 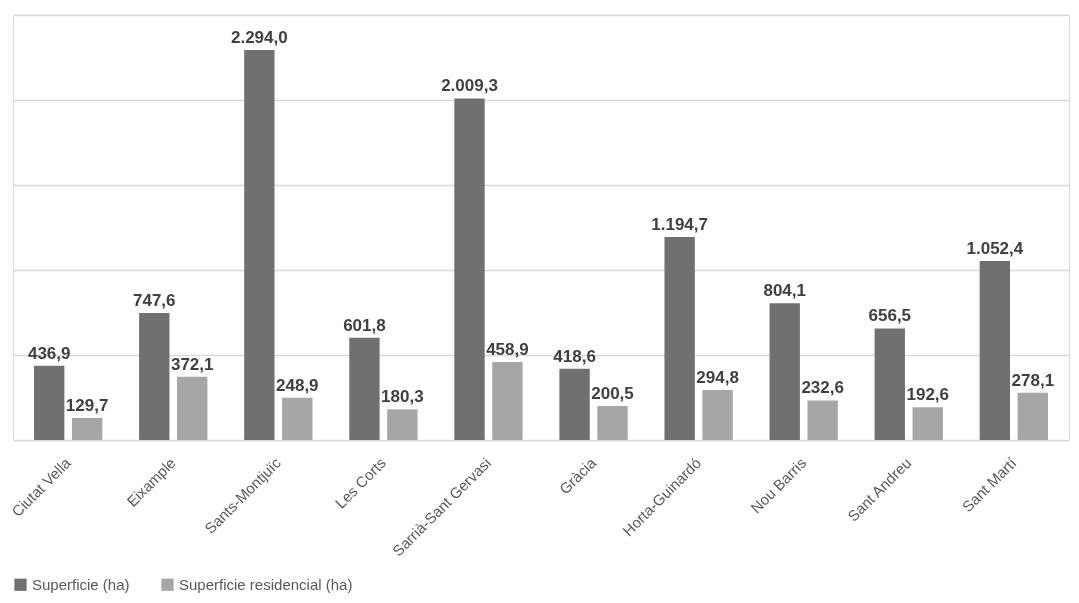 What do you see at coordinates (822, 388) in the screenshot?
I see `data-label: 232,6` at bounding box center [822, 388].